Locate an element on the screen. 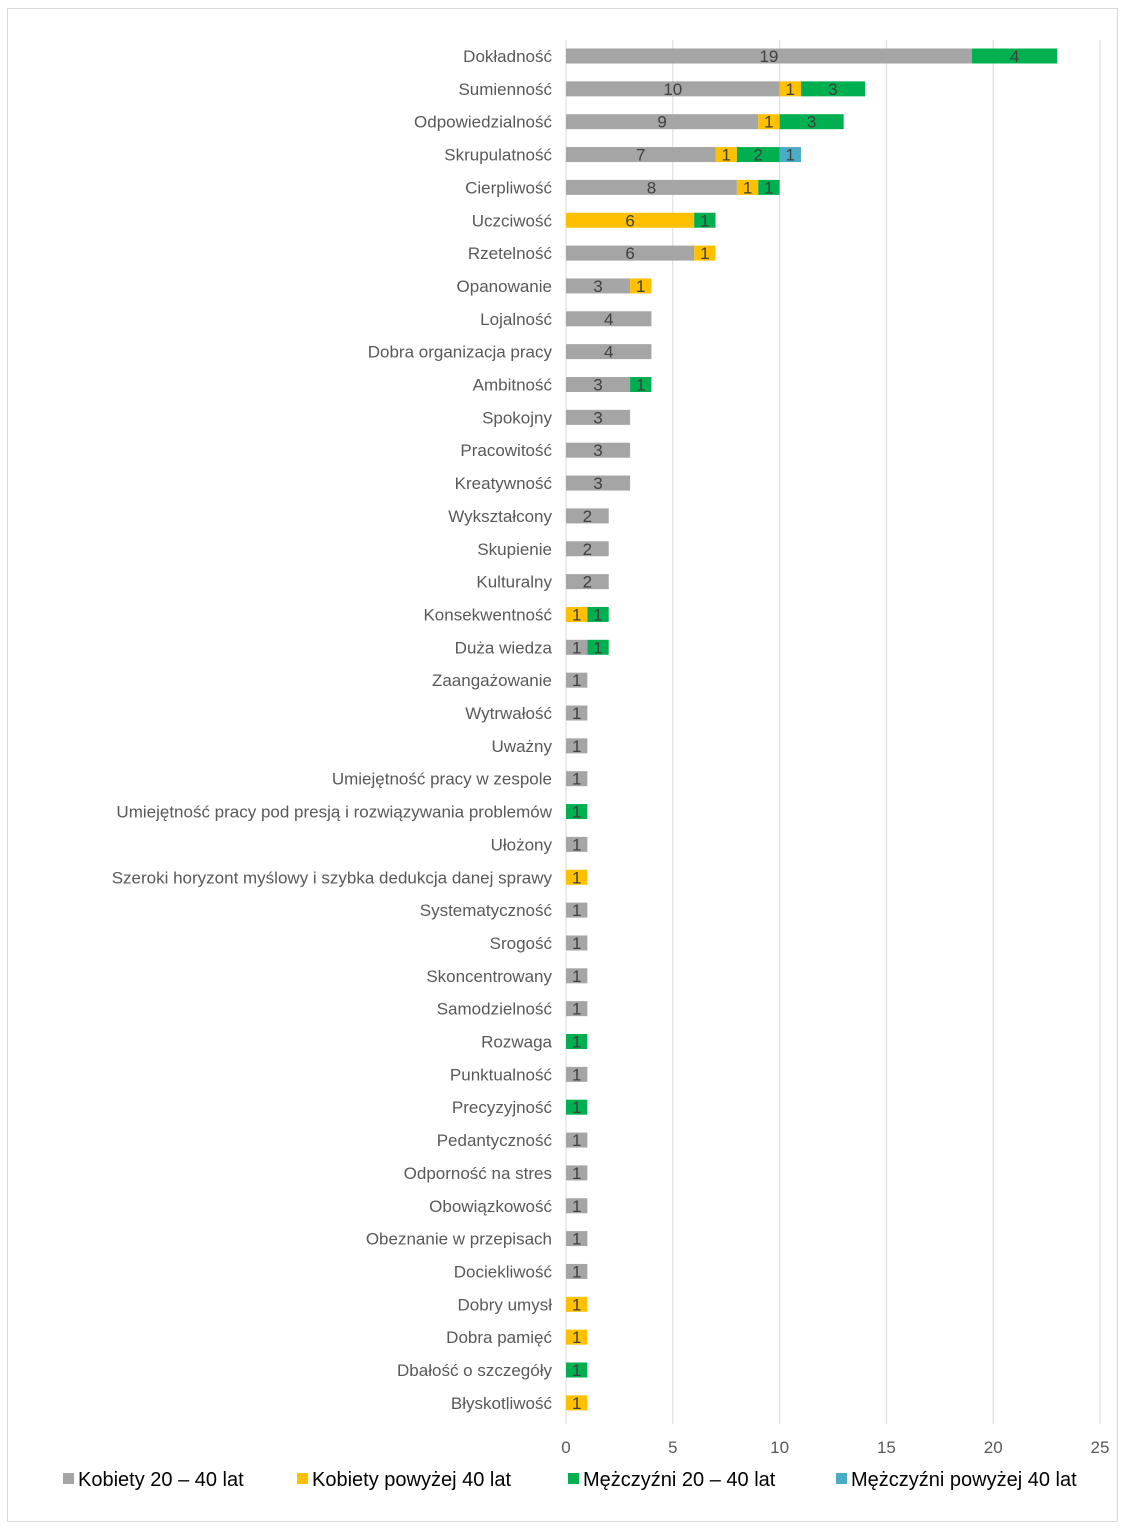 The height and width of the screenshot is (1530, 1126). category-label: Srogość is located at coordinates (521, 943).